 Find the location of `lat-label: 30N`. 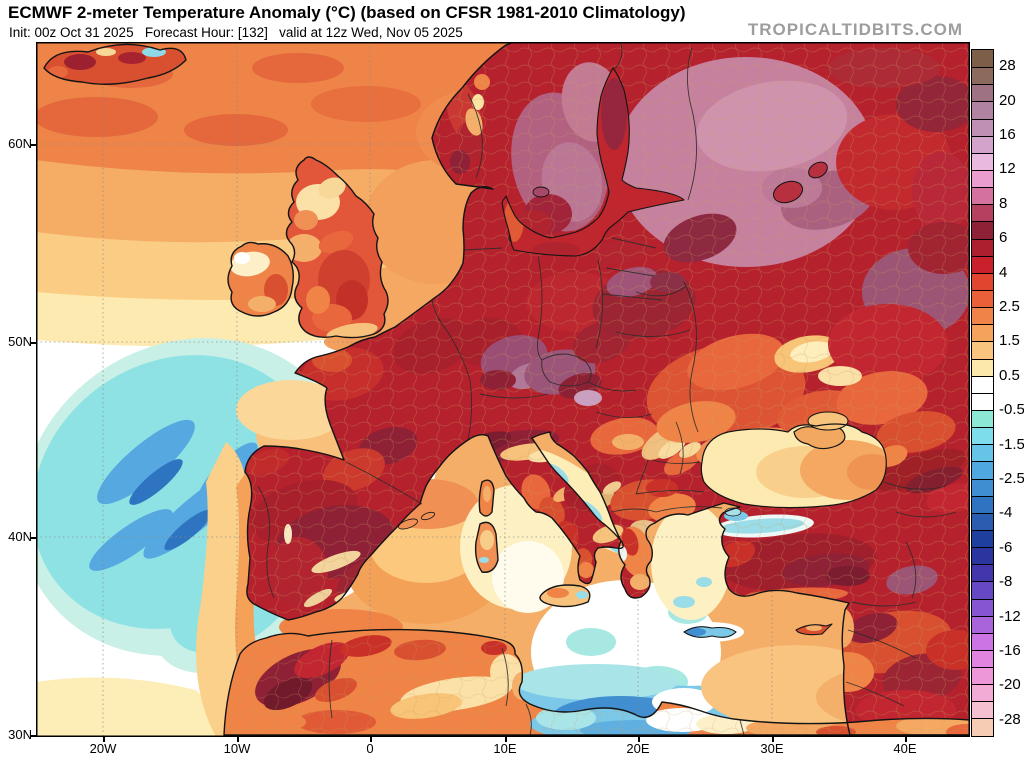

lat-label: 30N is located at coordinates (20, 734).